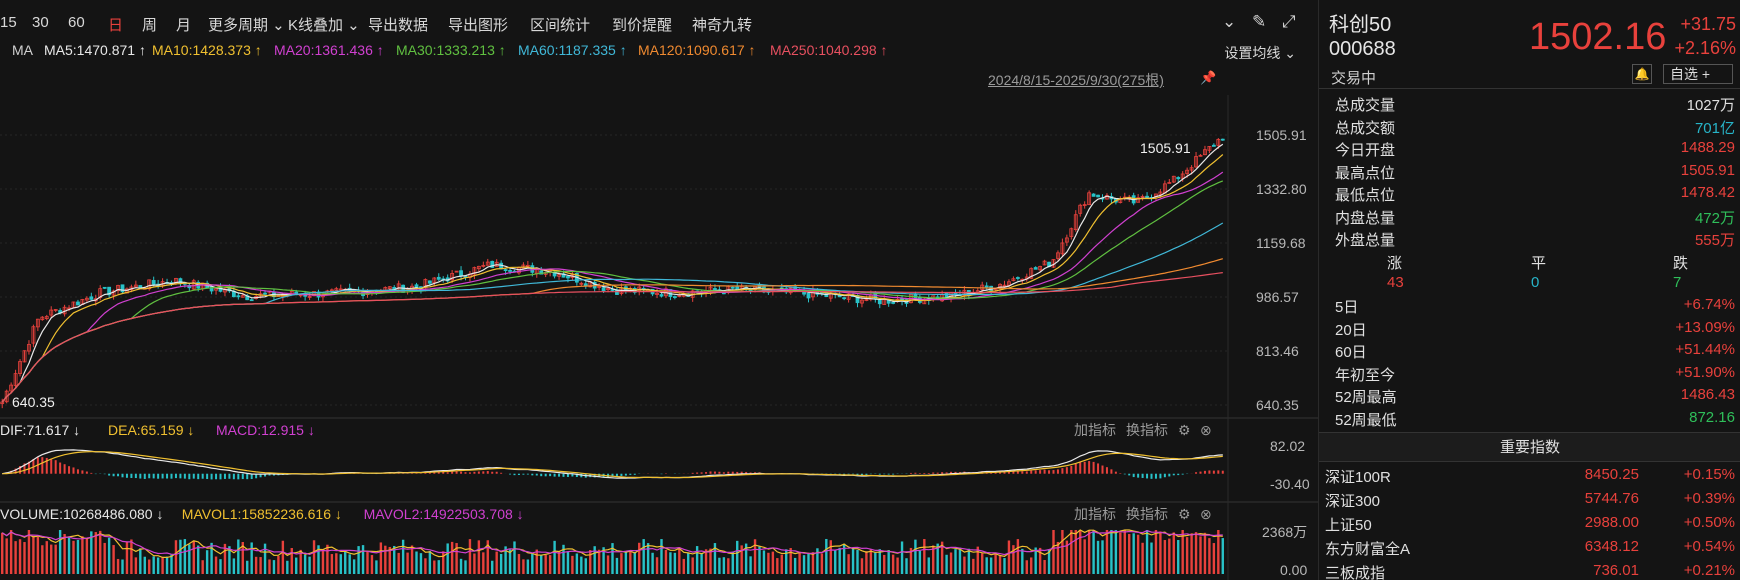  Describe the element at coordinates (1260, 53) in the screenshot. I see `ma-setting-button: 设置均线 ⌄` at that location.